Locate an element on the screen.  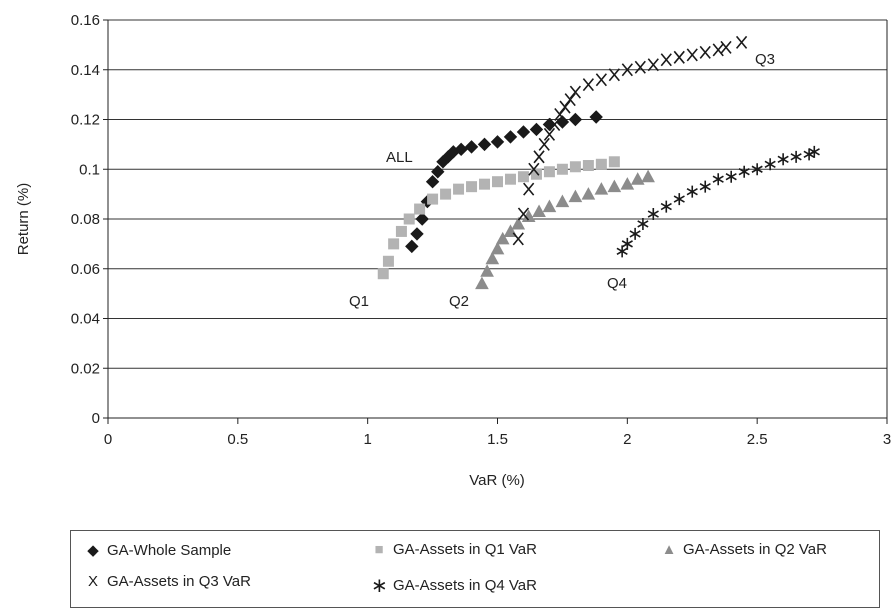
x-tick-label: 2.5 is located at coordinates (757, 439).